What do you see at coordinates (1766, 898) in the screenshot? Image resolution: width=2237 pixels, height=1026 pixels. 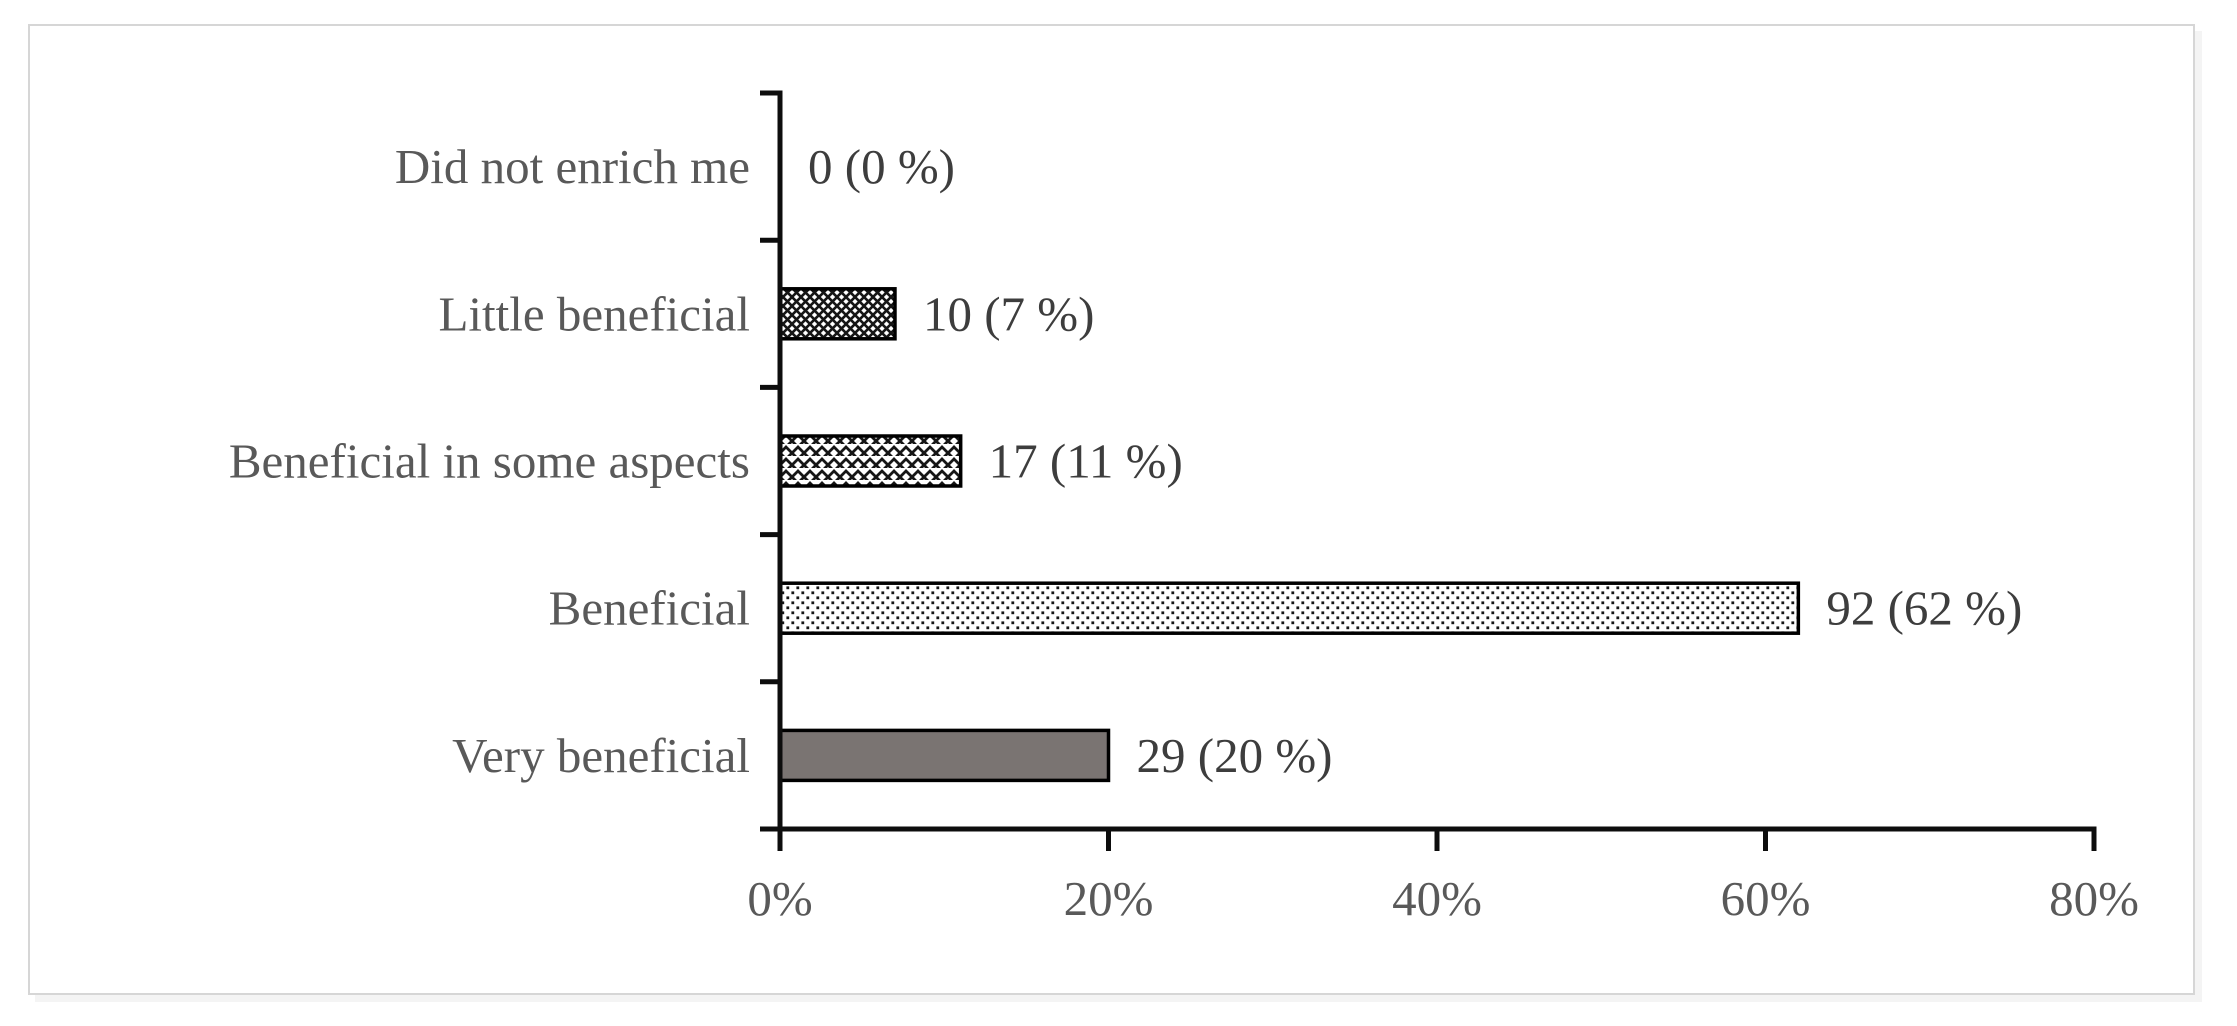 I see `x-tick-label: 60%` at bounding box center [1766, 898].